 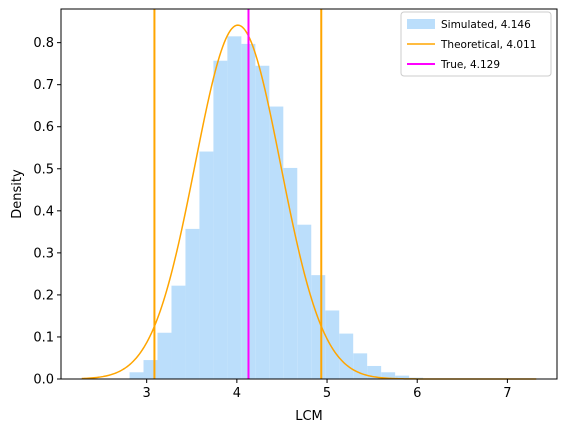 What do you see at coordinates (147, 393) in the screenshot?
I see `x-tick-label-0: 3` at bounding box center [147, 393].